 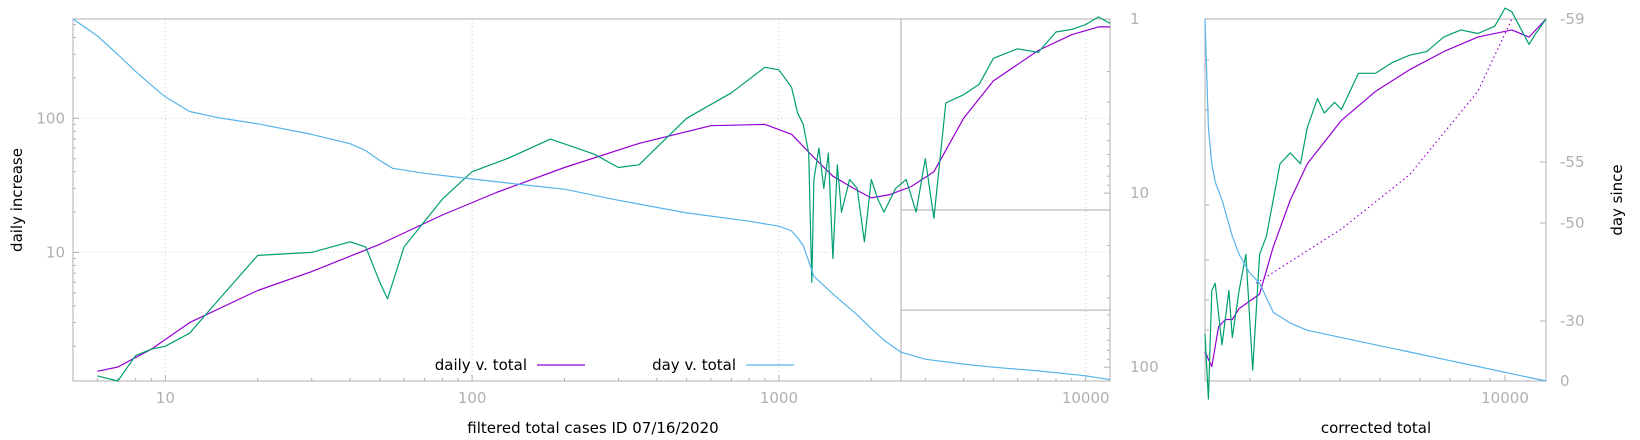 I want to click on right-y2-tick-label: -59, so click(x=1572, y=19).